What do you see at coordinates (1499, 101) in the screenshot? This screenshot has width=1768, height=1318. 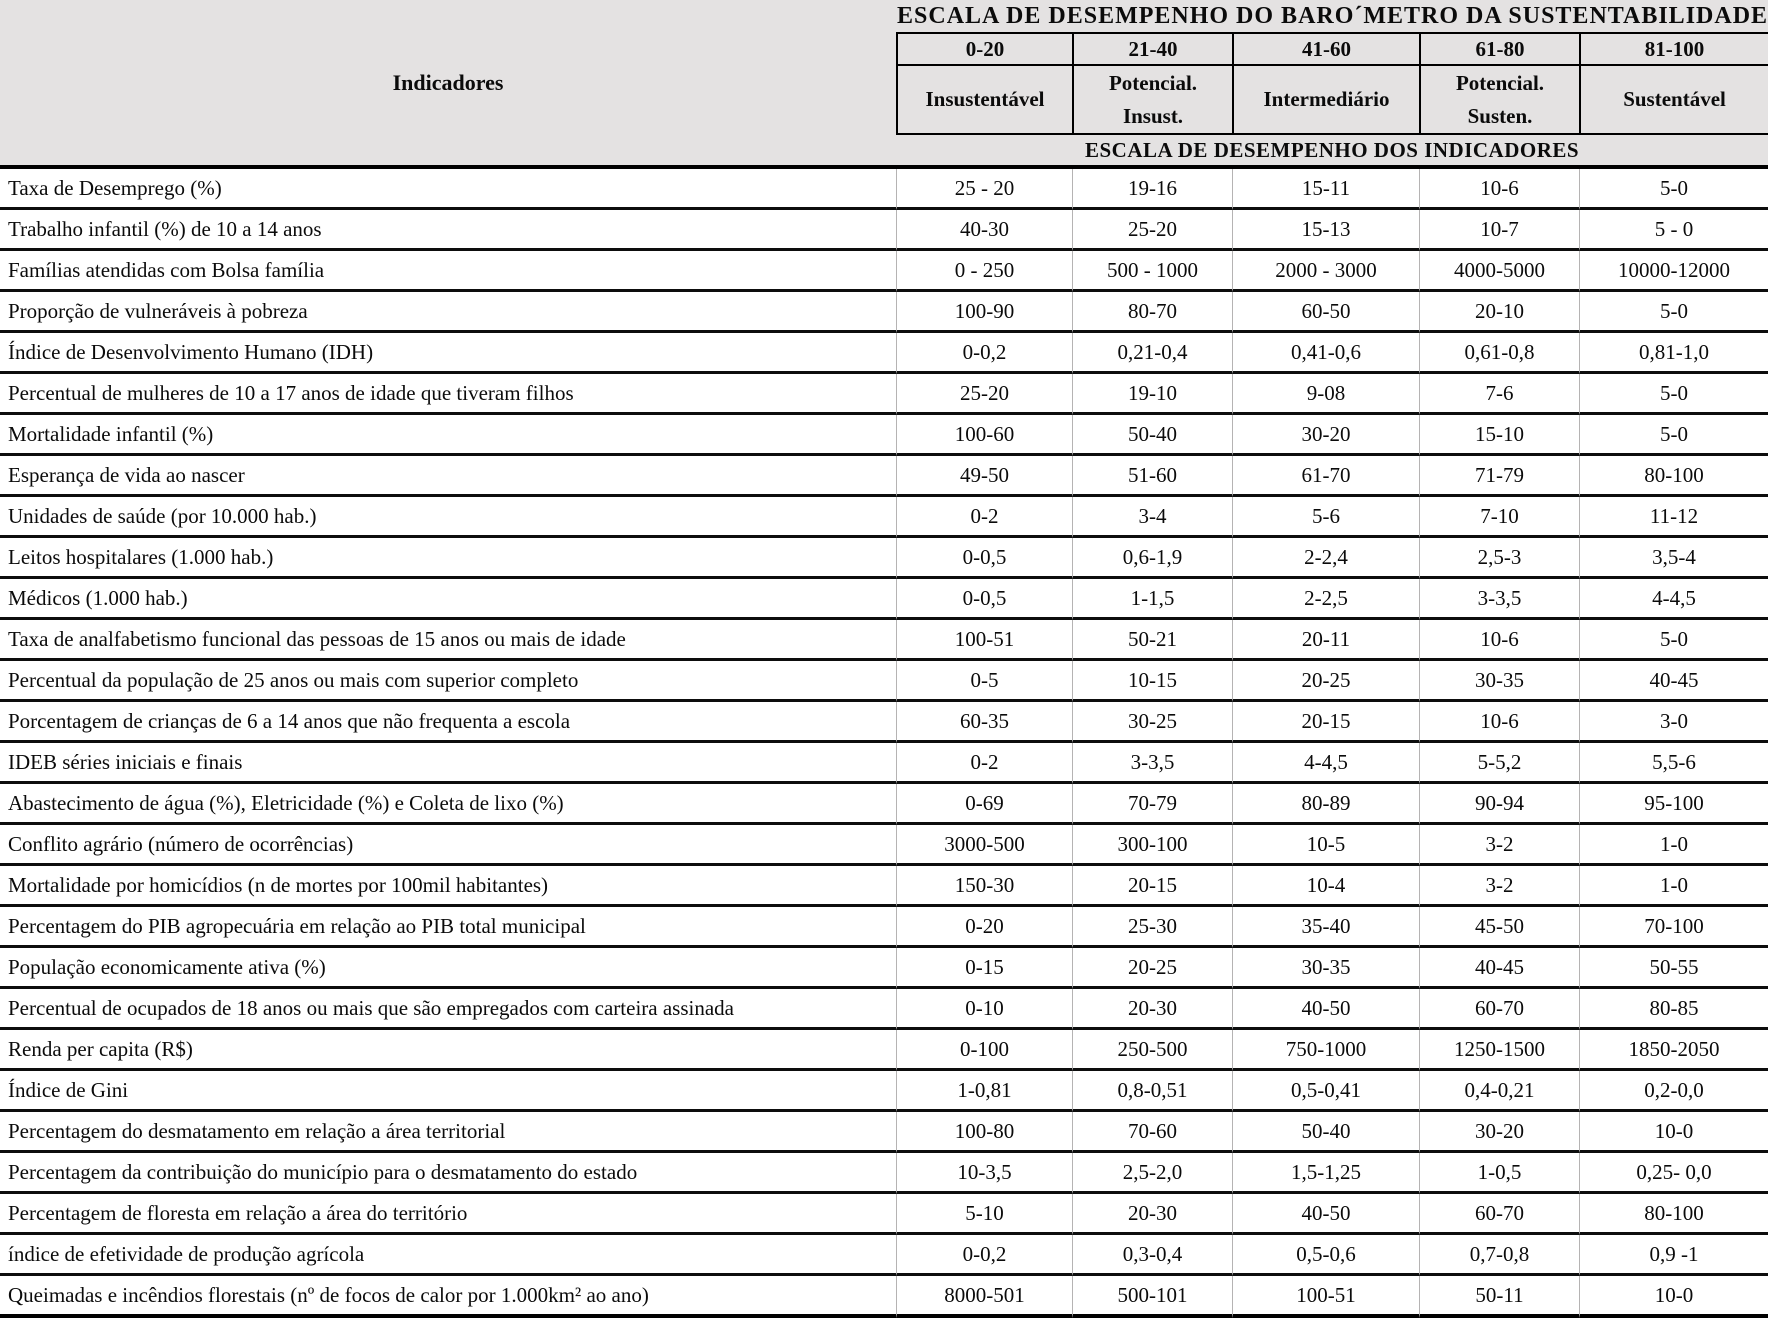 I see `class-header-potencial-susten: Potencial. Susten.` at bounding box center [1499, 101].